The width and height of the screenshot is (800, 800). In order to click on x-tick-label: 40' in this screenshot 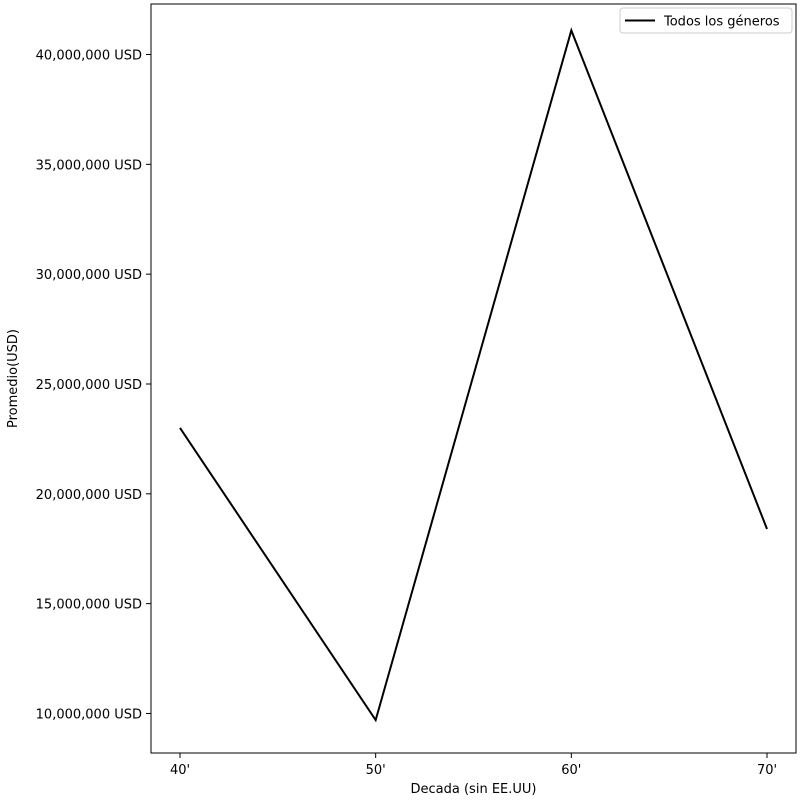, I will do `click(180, 770)`.